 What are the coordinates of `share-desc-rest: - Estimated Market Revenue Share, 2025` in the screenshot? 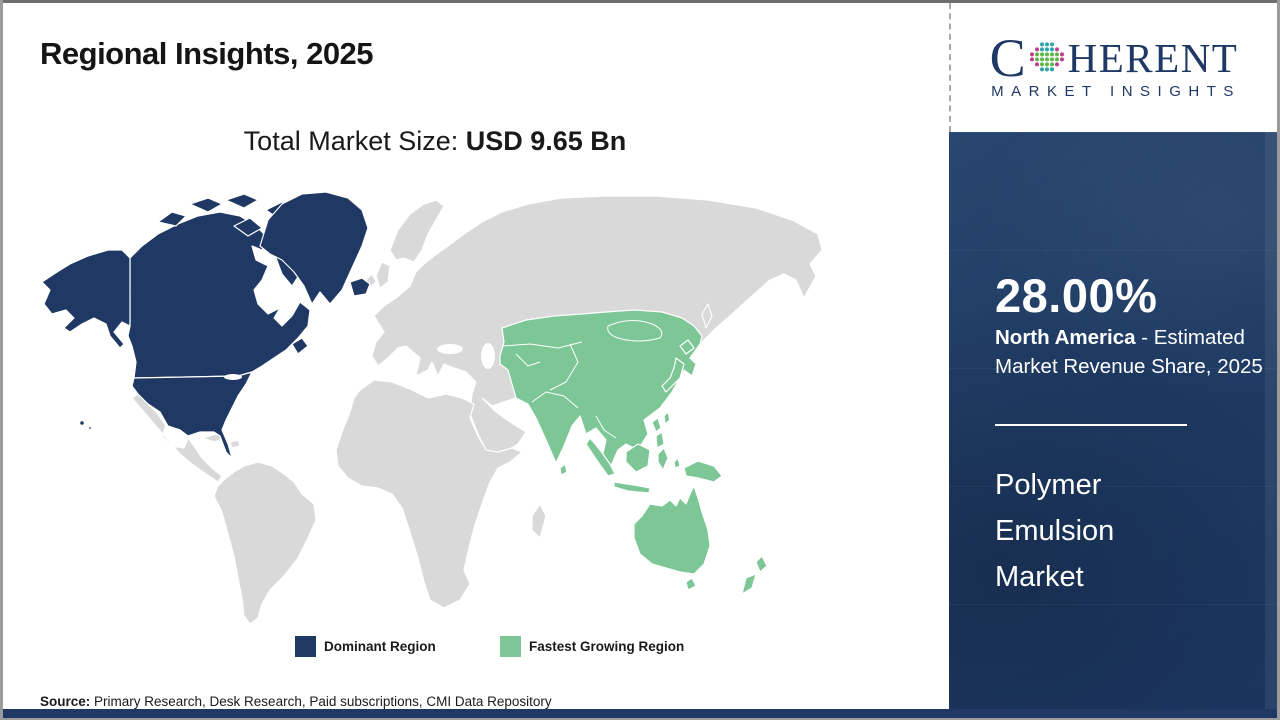 It's located at (1129, 352).